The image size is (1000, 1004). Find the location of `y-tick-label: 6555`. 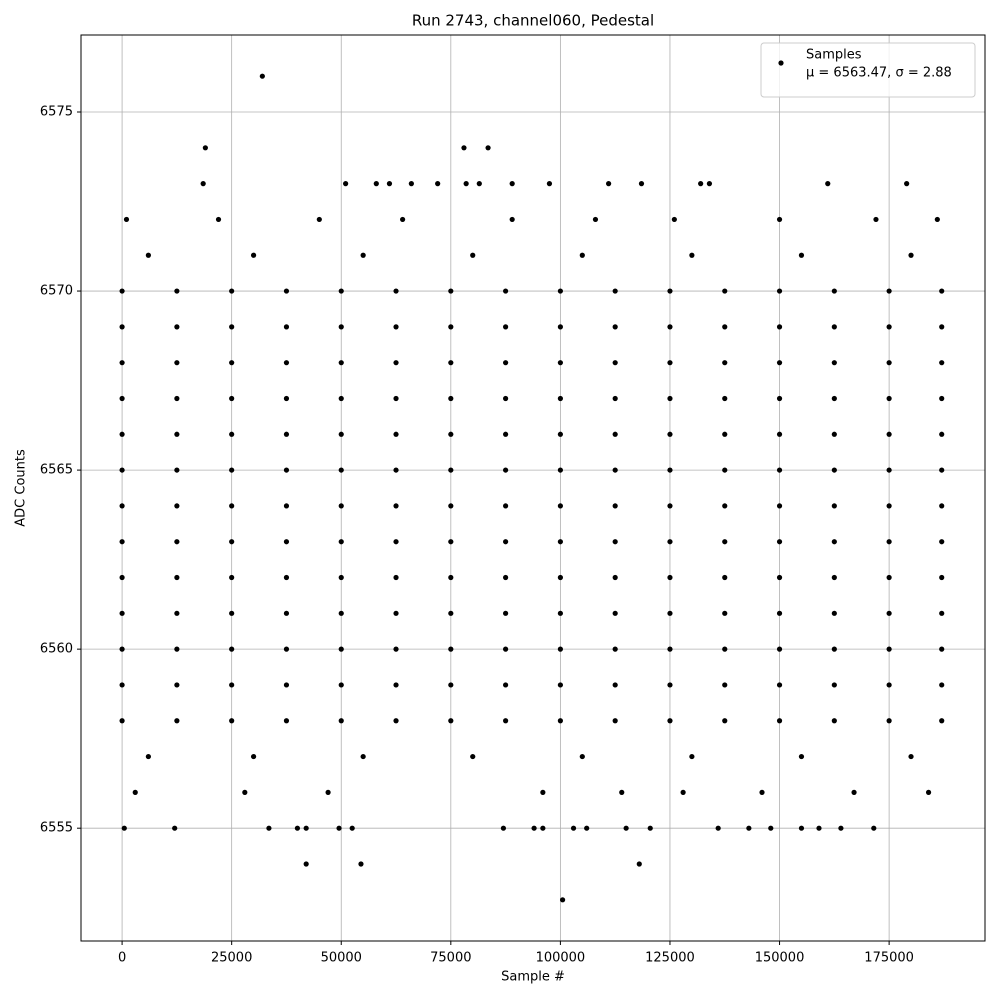

y-tick-label: 6555 is located at coordinates (56, 828).